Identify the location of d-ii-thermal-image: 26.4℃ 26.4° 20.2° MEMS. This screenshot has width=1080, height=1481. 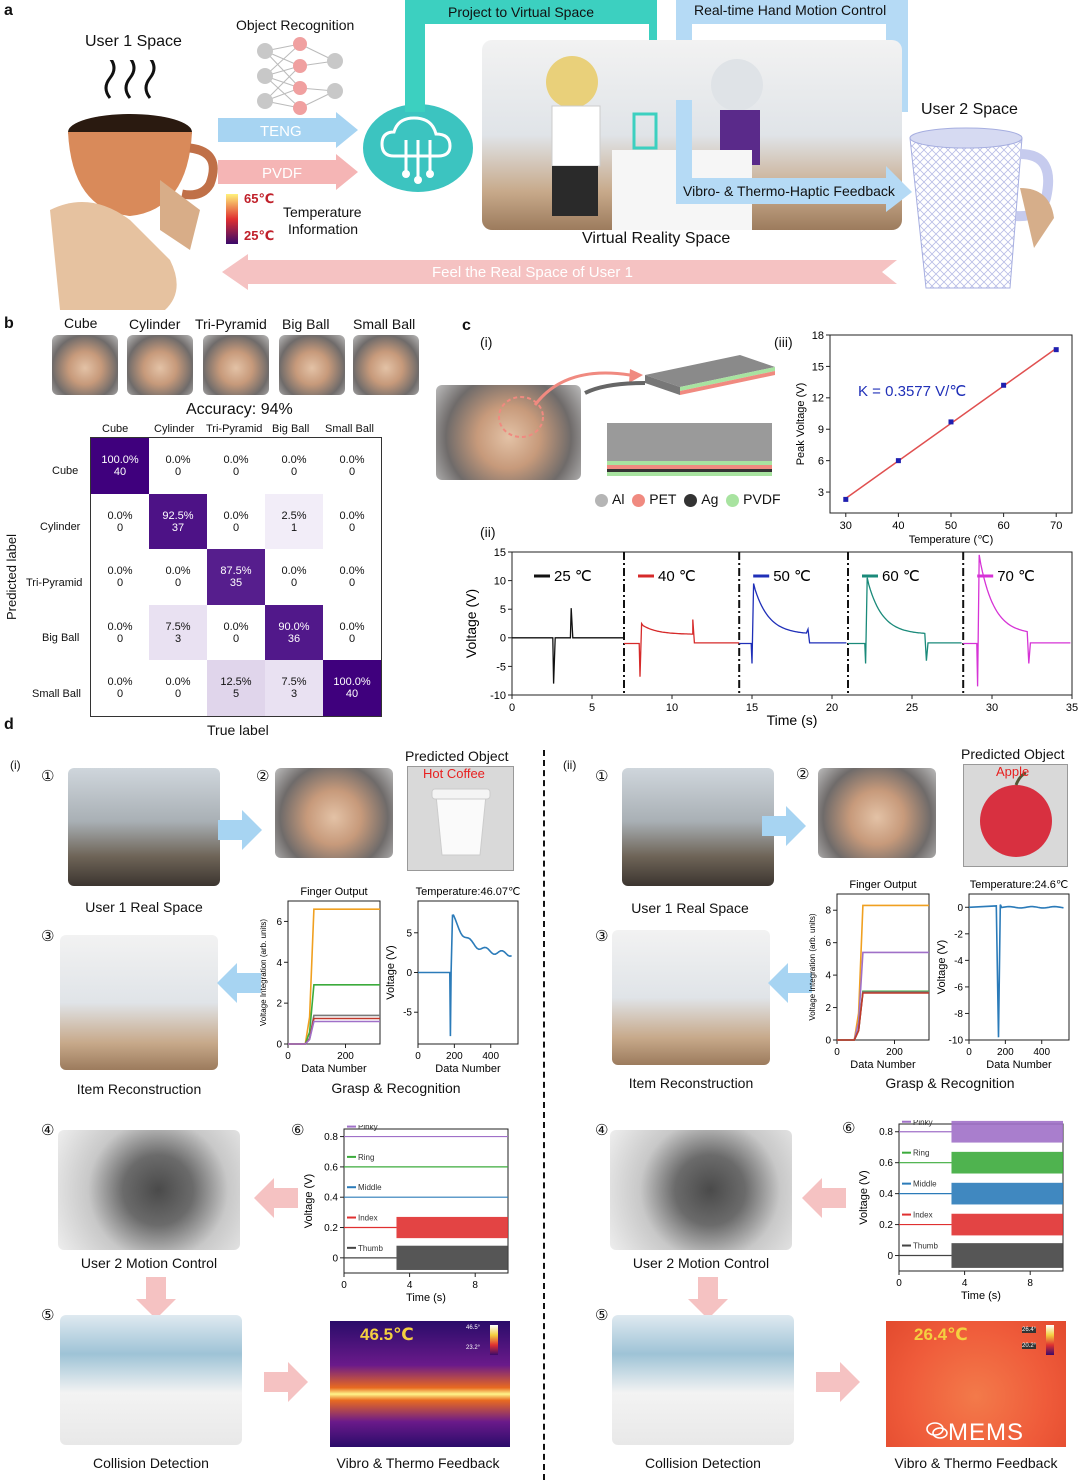
(976, 1384).